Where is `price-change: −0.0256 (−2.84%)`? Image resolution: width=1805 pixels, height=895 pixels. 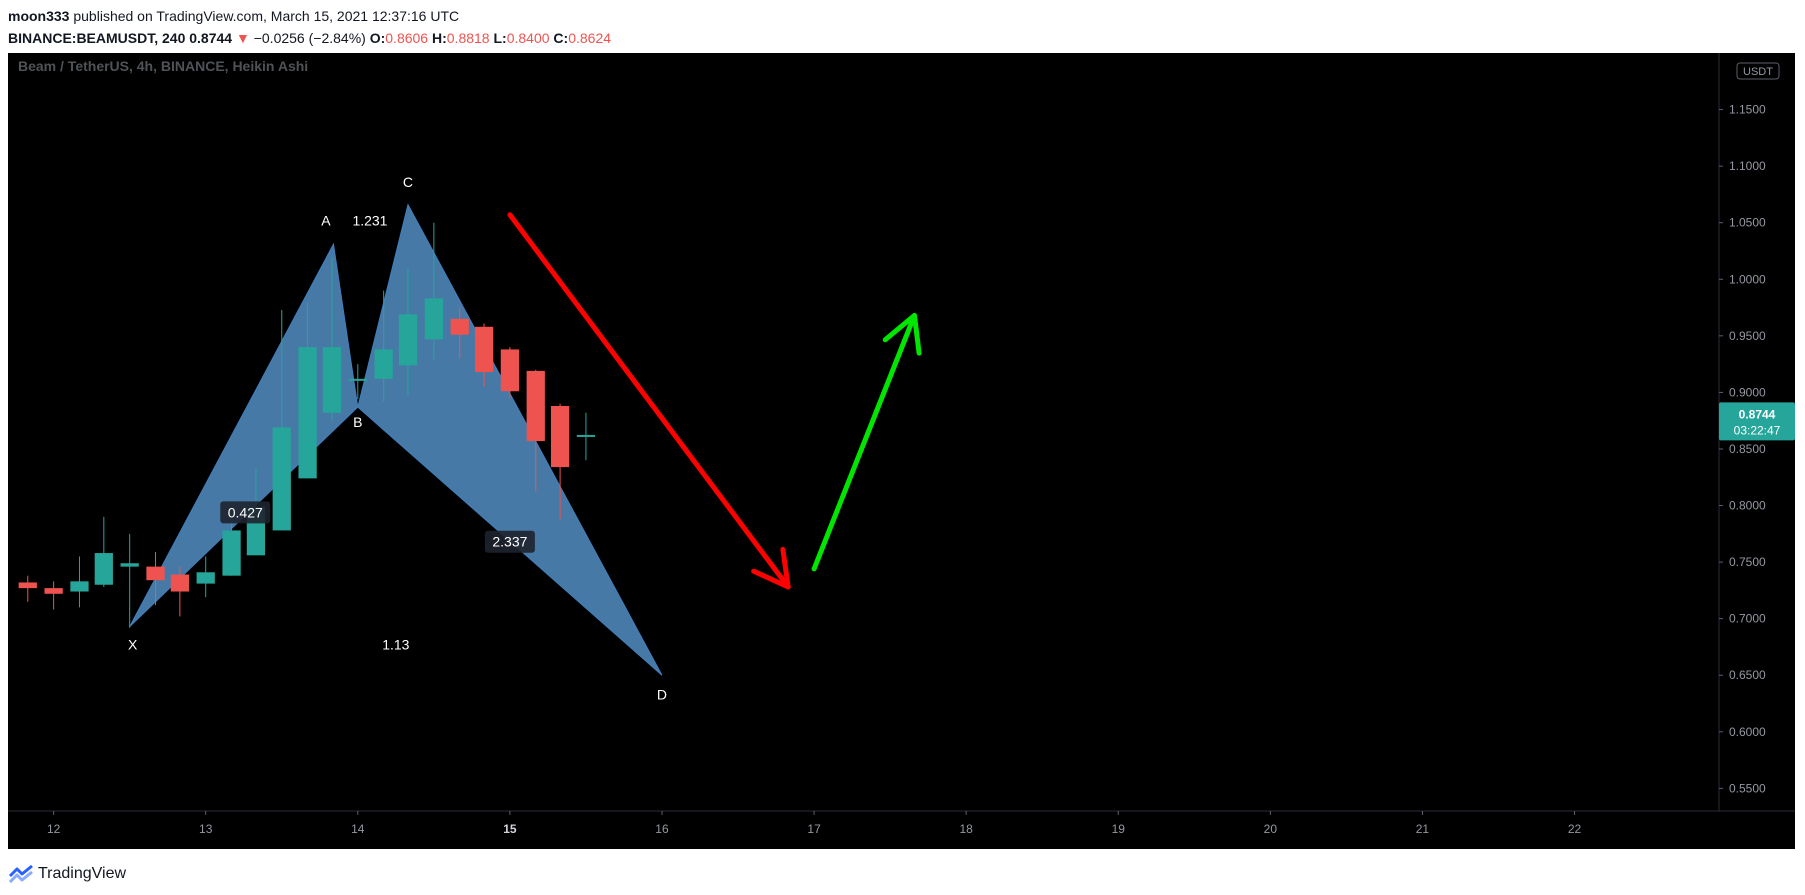
price-change: −0.0256 (−2.84%) is located at coordinates (309, 38).